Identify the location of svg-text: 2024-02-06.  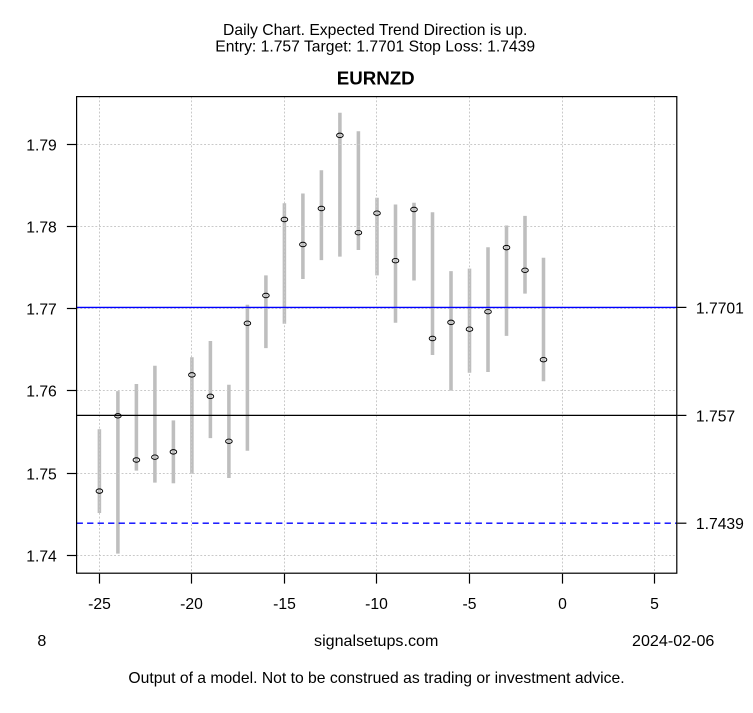
(673, 641).